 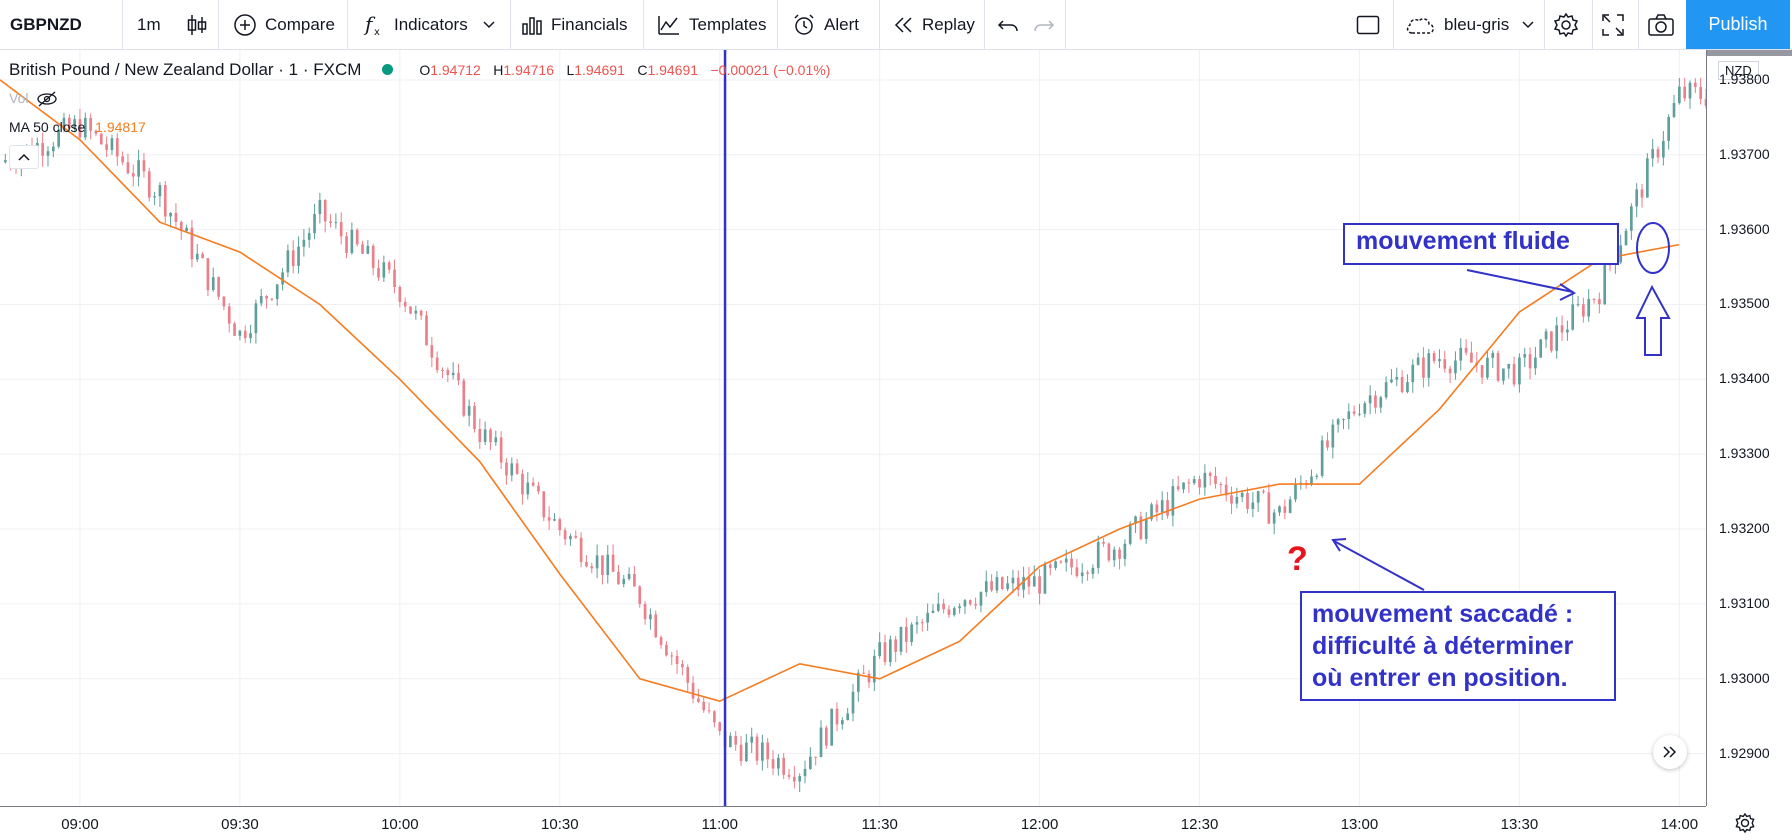 I want to click on currency-badge: NZD, so click(x=1738, y=70).